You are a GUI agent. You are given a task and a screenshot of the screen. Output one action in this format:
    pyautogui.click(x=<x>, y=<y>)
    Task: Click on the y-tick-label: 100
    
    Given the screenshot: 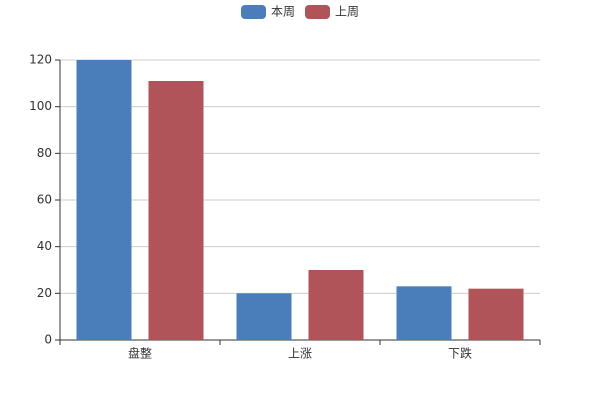 What is the action you would take?
    pyautogui.click(x=40, y=106)
    